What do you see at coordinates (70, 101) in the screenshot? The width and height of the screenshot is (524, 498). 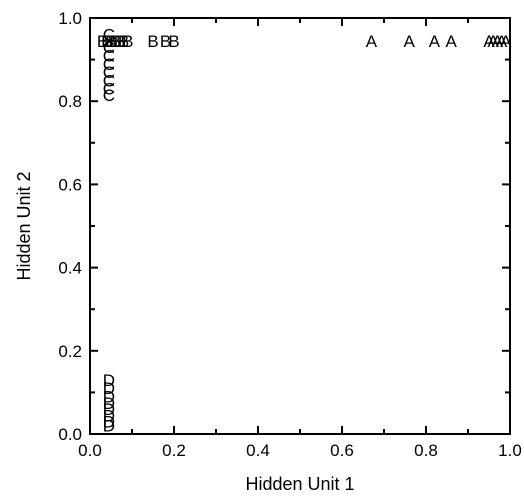 I see `y-tick-label: 0.8` at bounding box center [70, 101].